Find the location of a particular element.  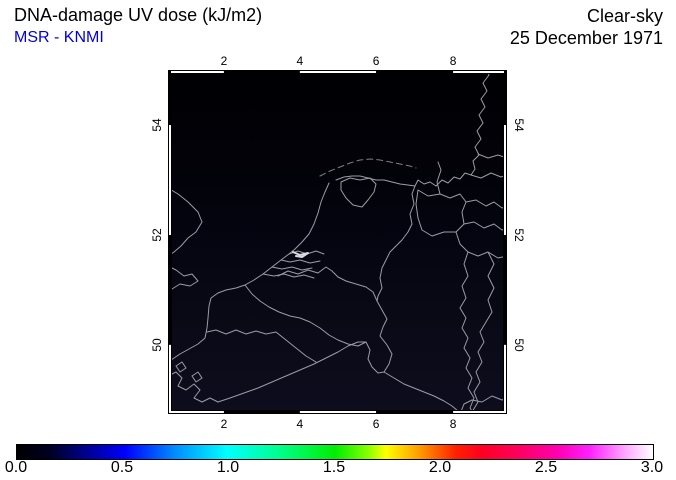

map-outline-aisne-diagonal is located at coordinates (292, 372).